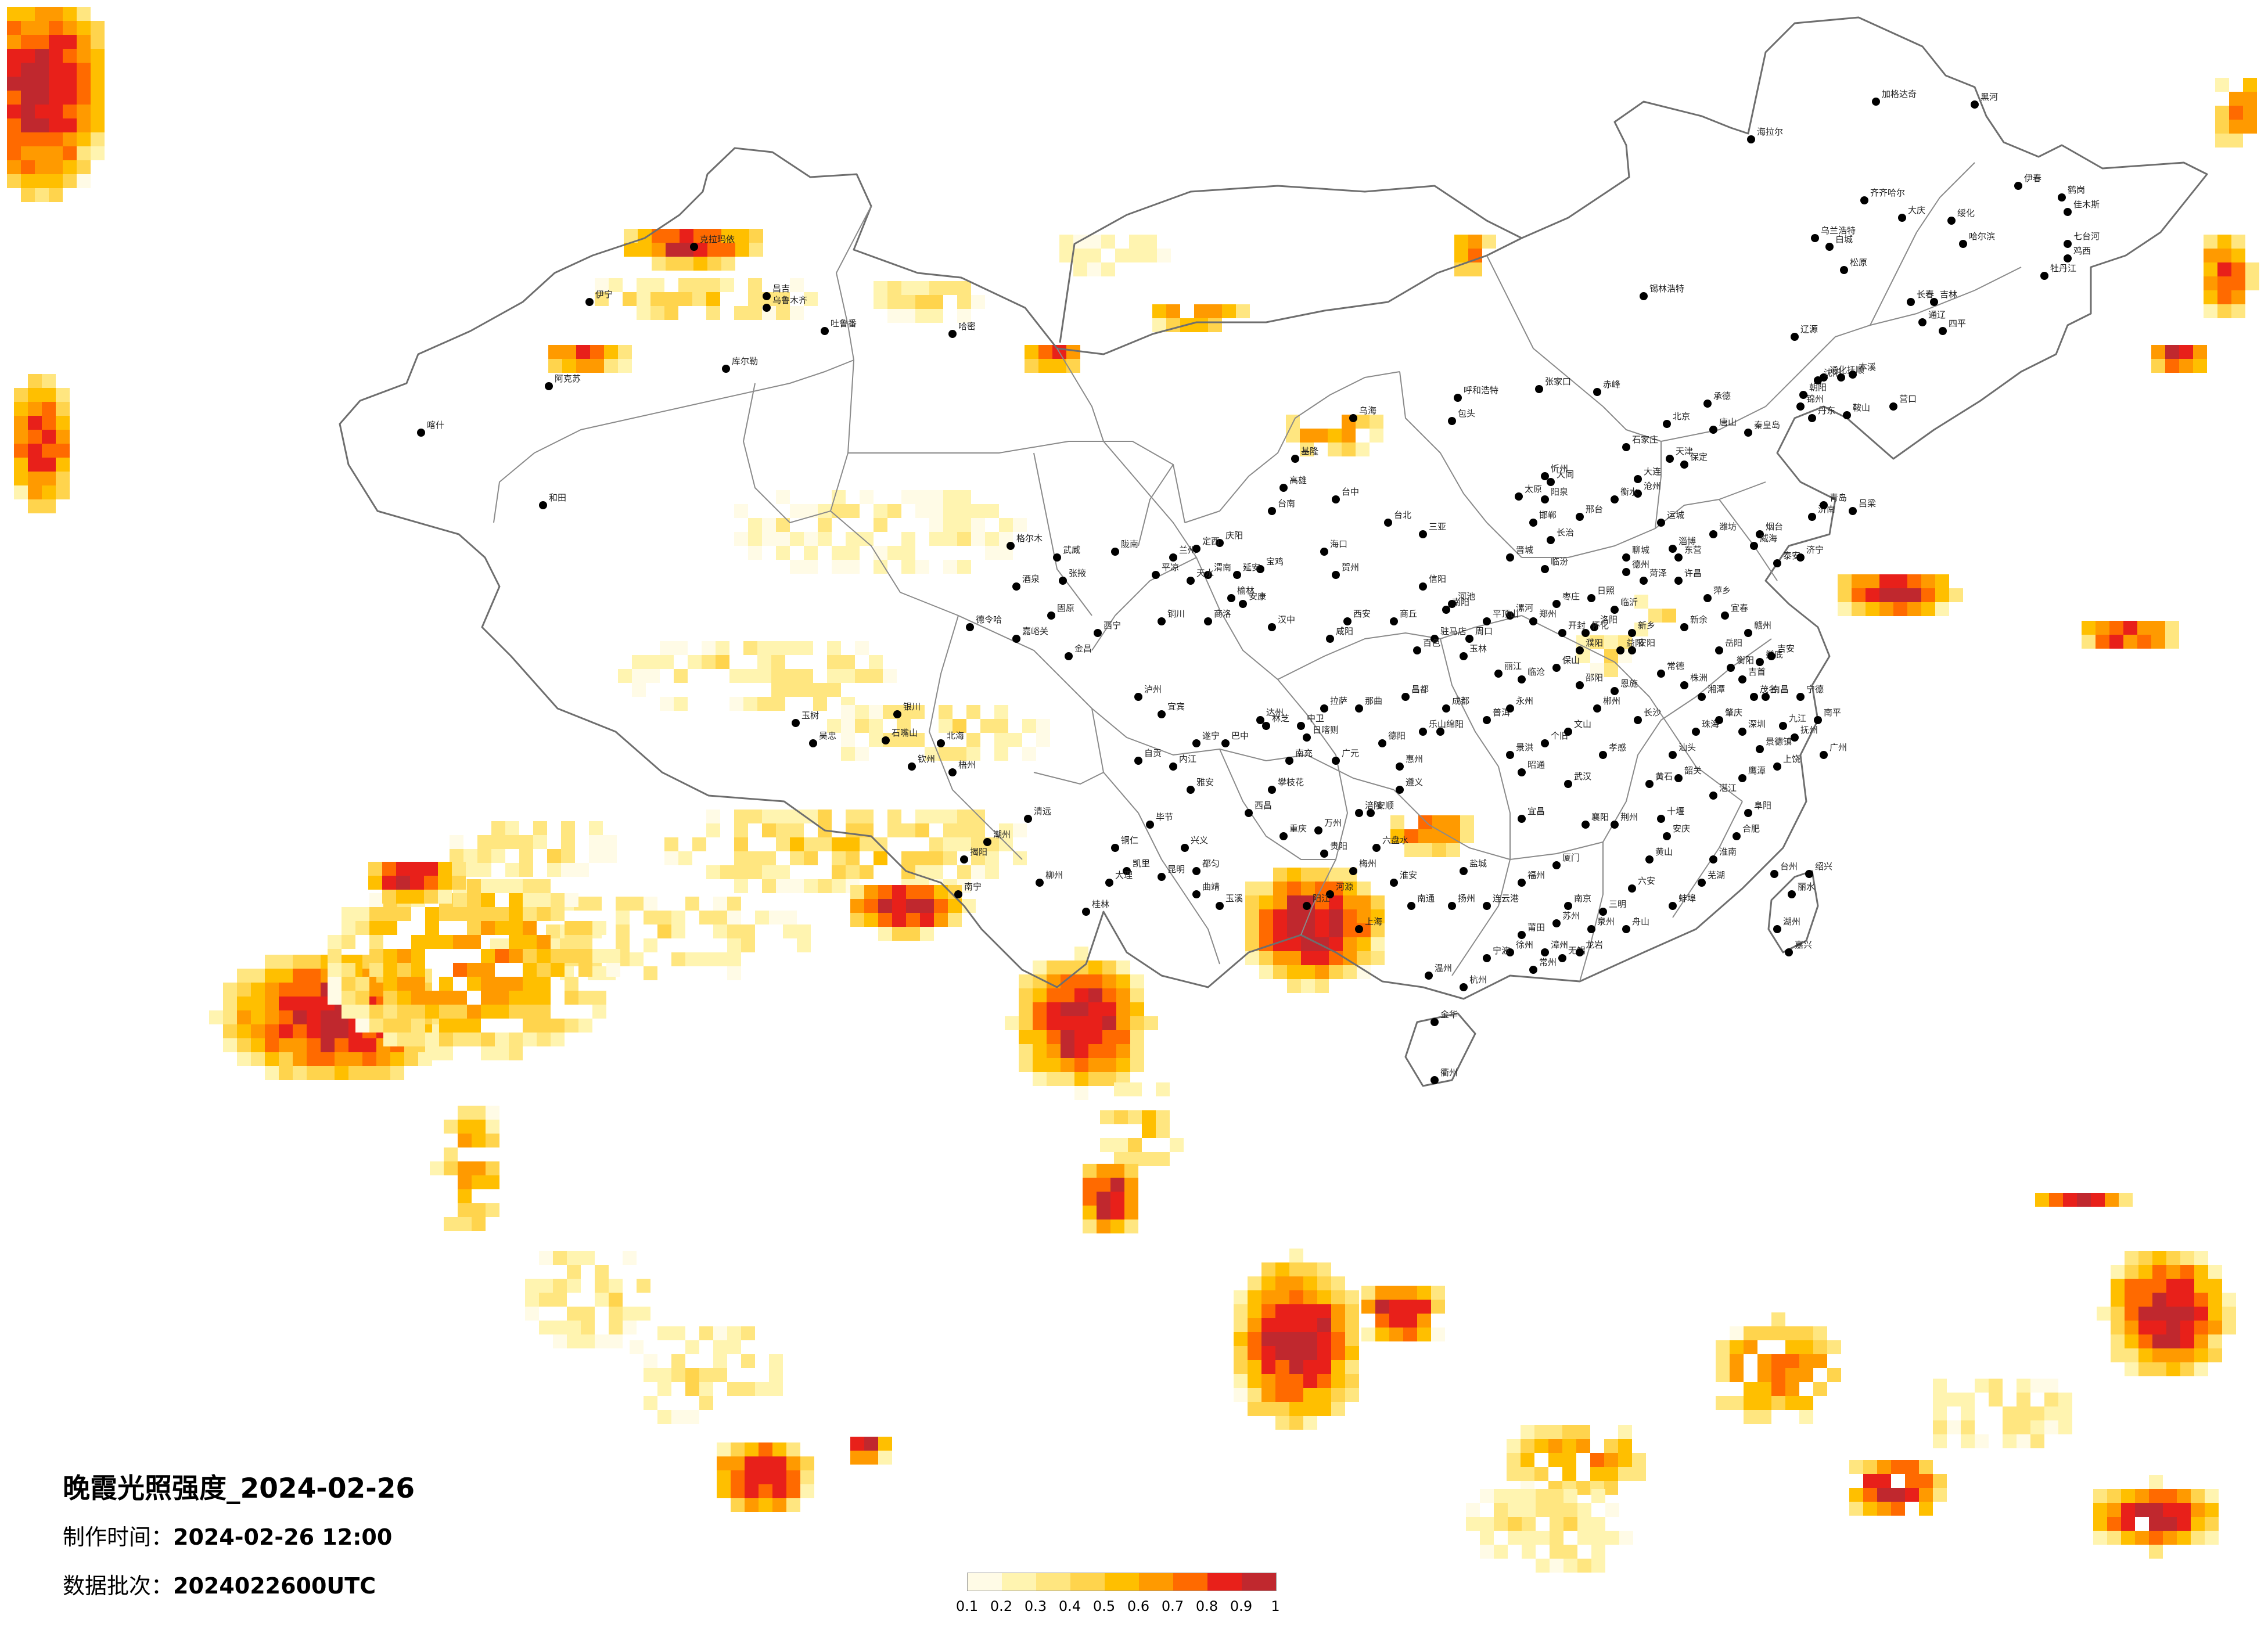 The width and height of the screenshot is (2268, 1626). Describe the element at coordinates (1536, 928) in the screenshot. I see `city-label: 莆田` at that location.